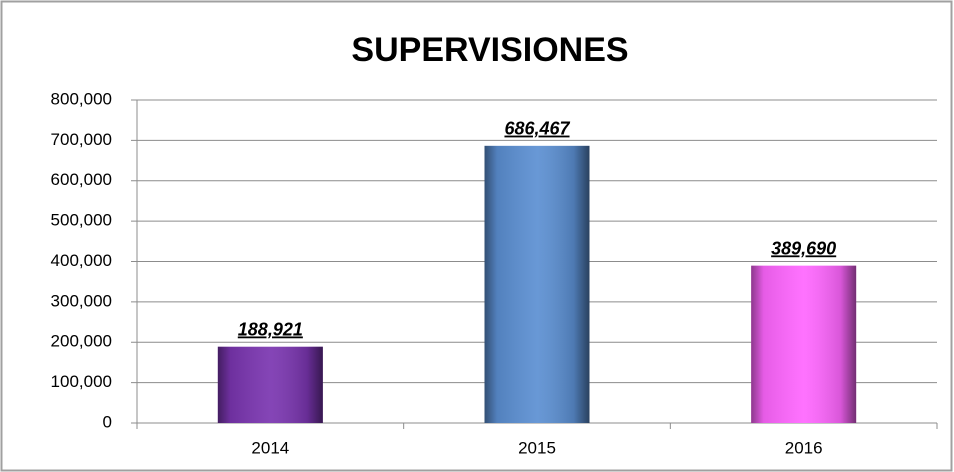 The width and height of the screenshot is (954, 472). I want to click on data-label: 188,921, so click(270, 329).